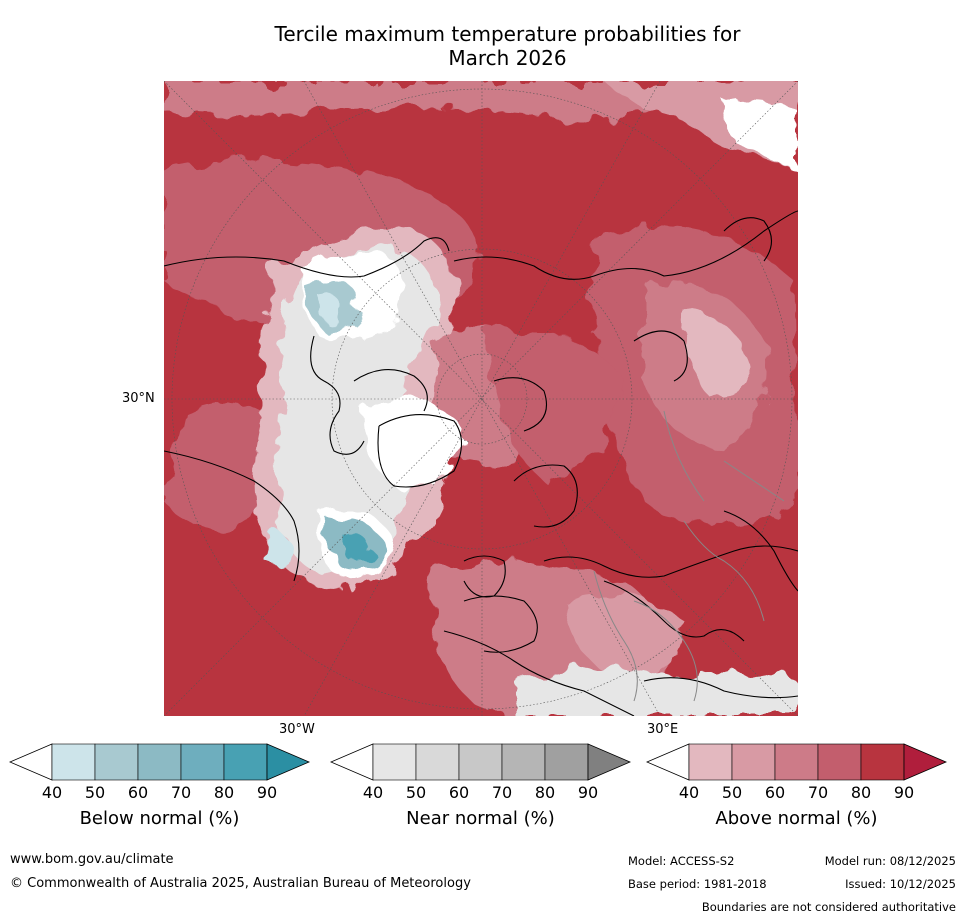 Image resolution: width=965 pixels, height=919 pixels. I want to click on colorbar-near-max-extension, so click(609, 762).